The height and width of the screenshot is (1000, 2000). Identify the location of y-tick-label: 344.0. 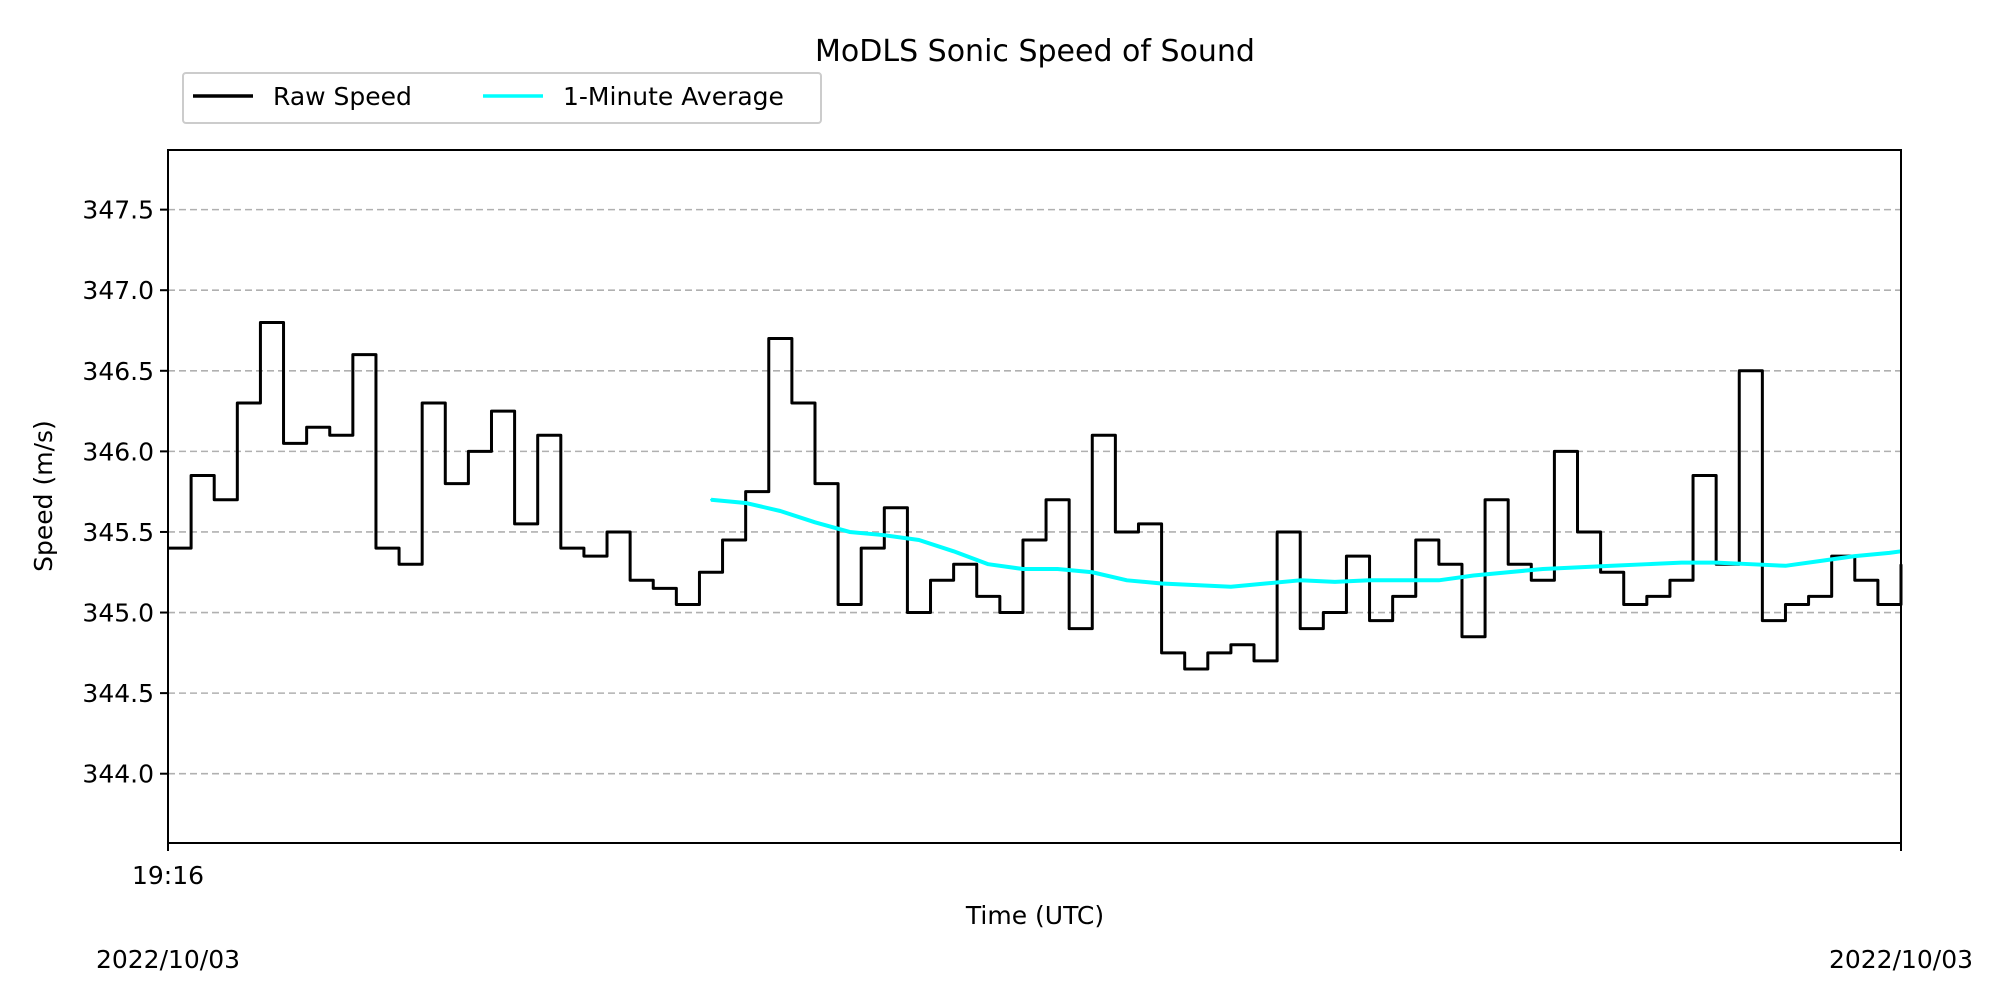
(118, 774).